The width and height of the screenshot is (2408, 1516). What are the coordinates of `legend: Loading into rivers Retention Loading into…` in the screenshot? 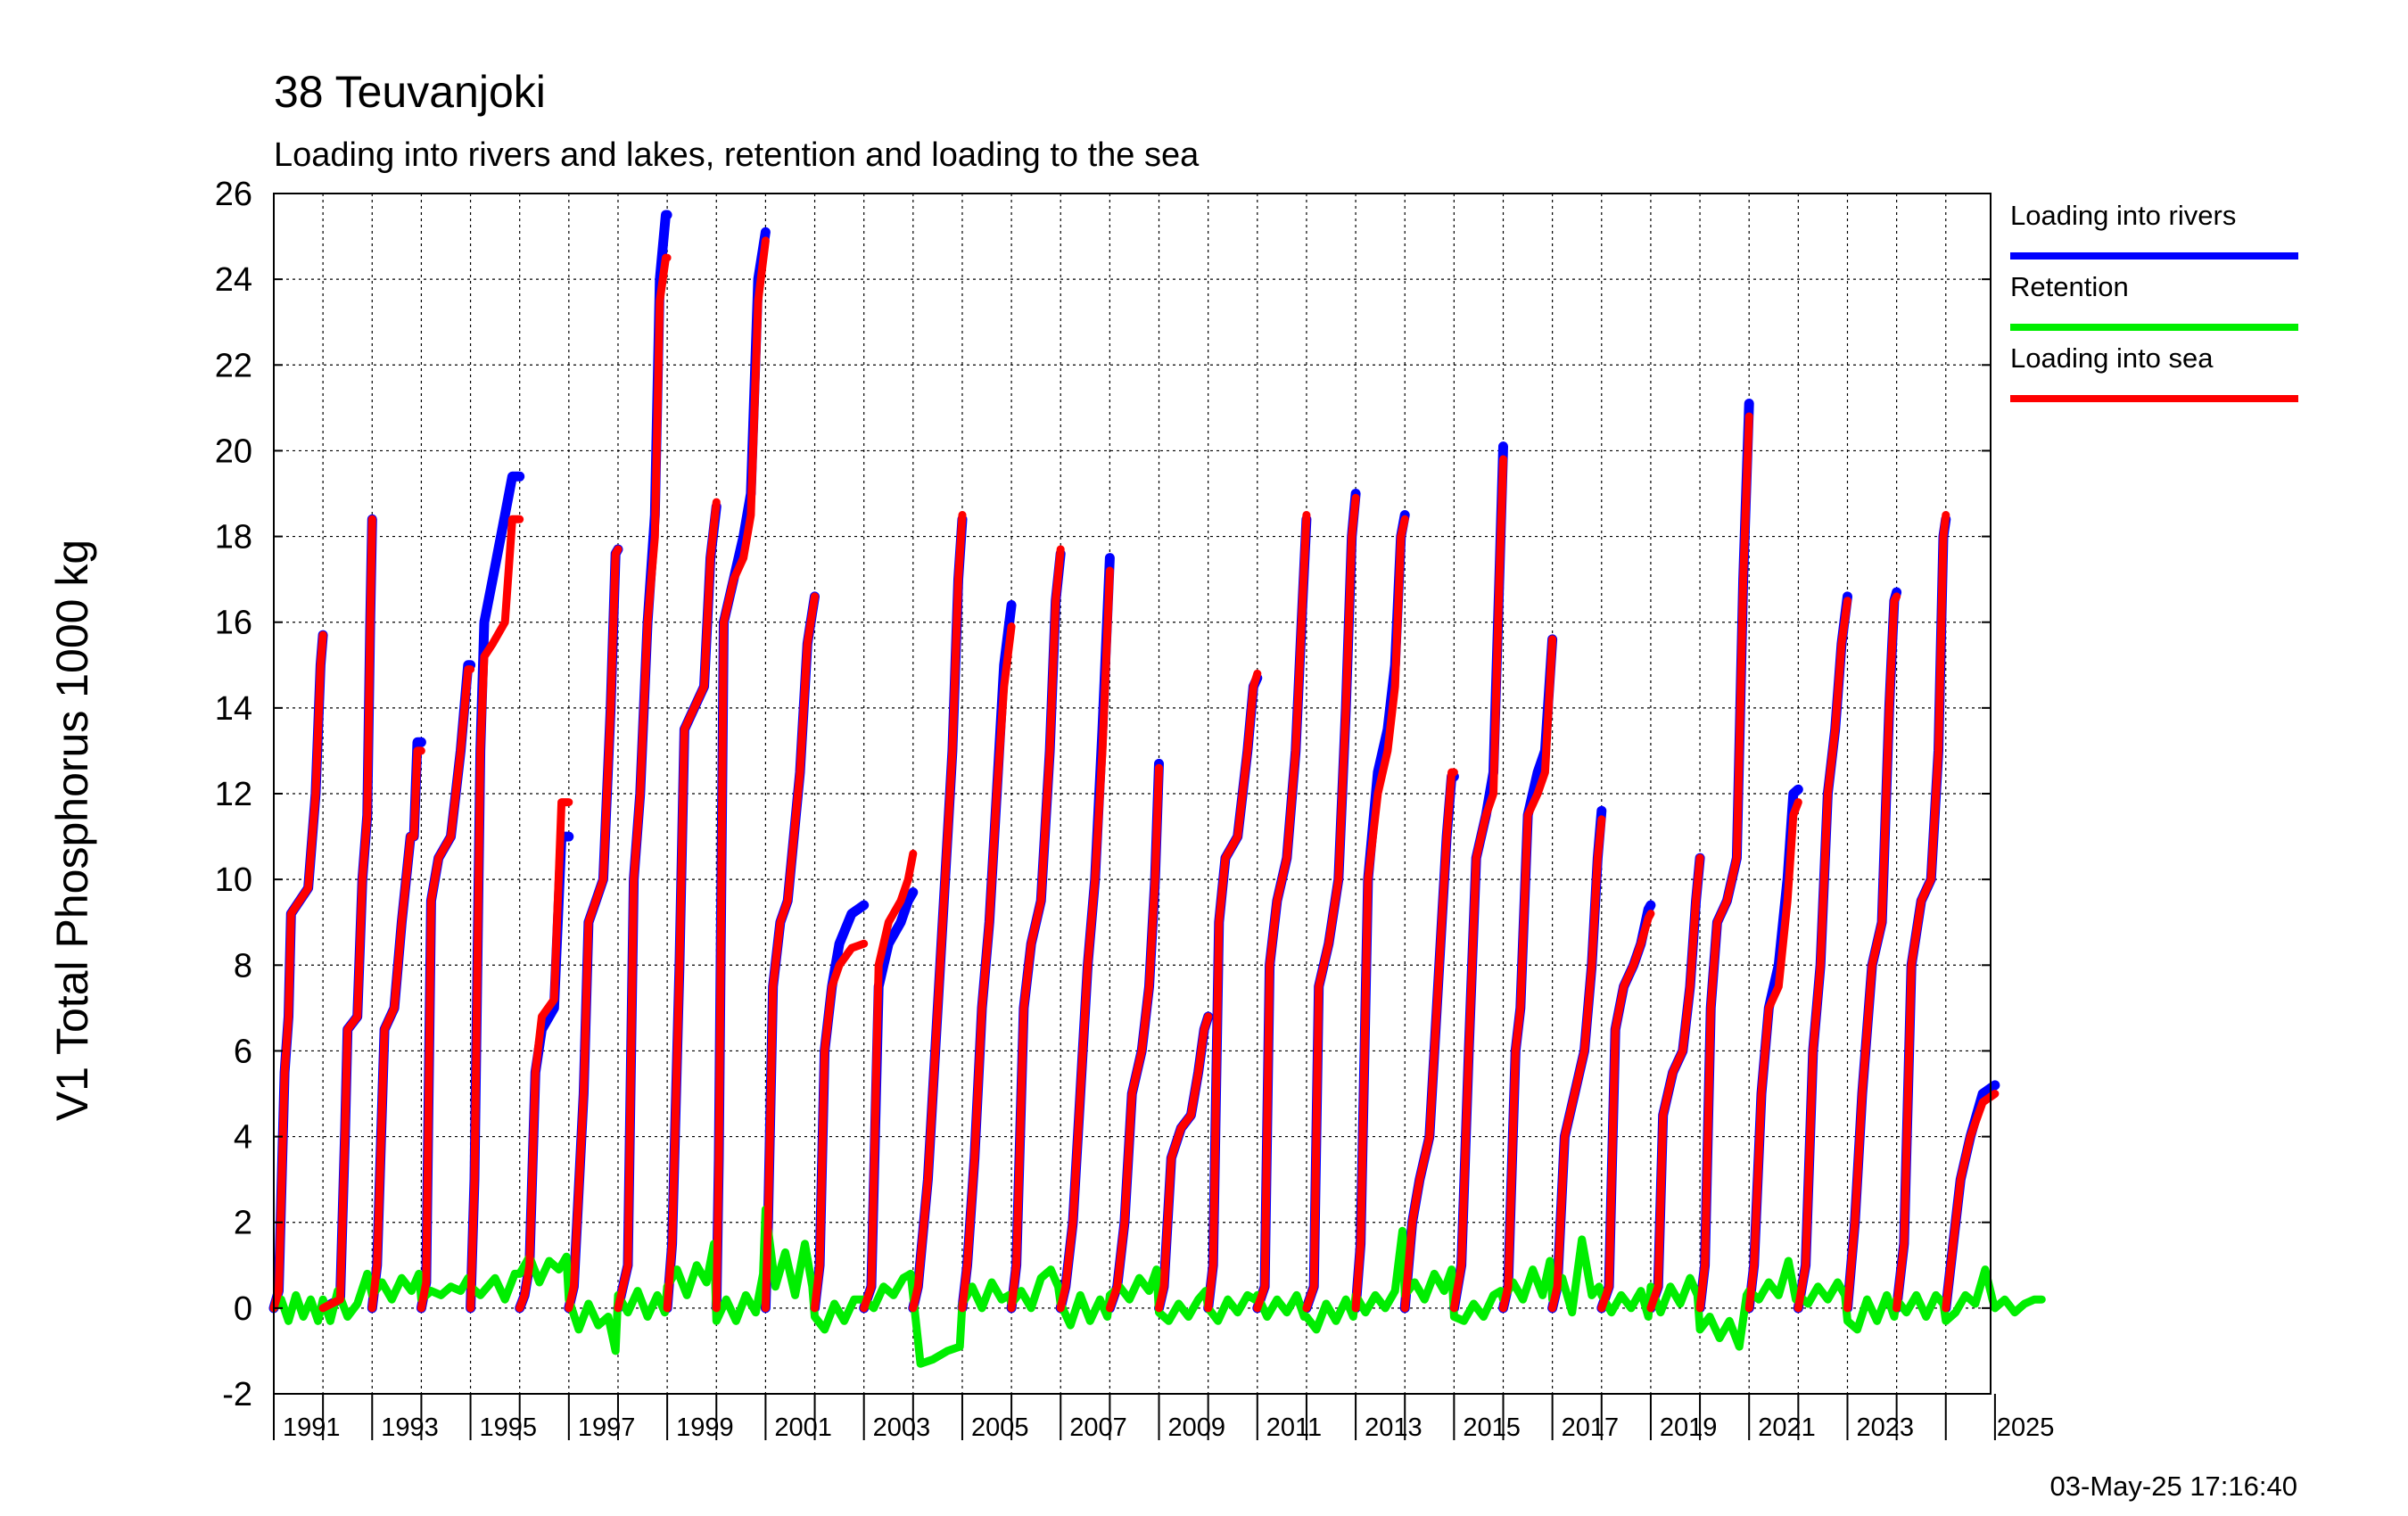 It's located at (2154, 301).